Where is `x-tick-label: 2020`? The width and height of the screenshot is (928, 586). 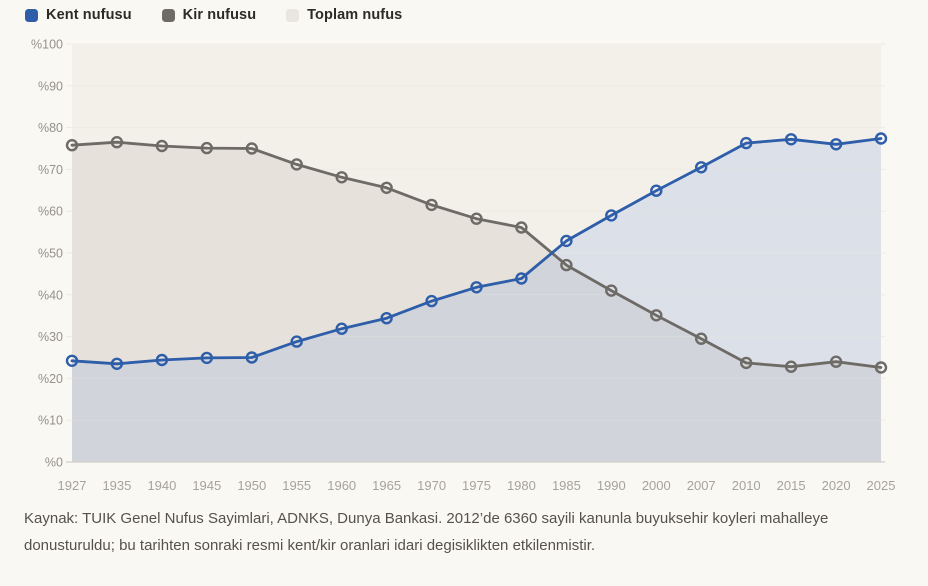
x-tick-label: 2020 is located at coordinates (836, 485).